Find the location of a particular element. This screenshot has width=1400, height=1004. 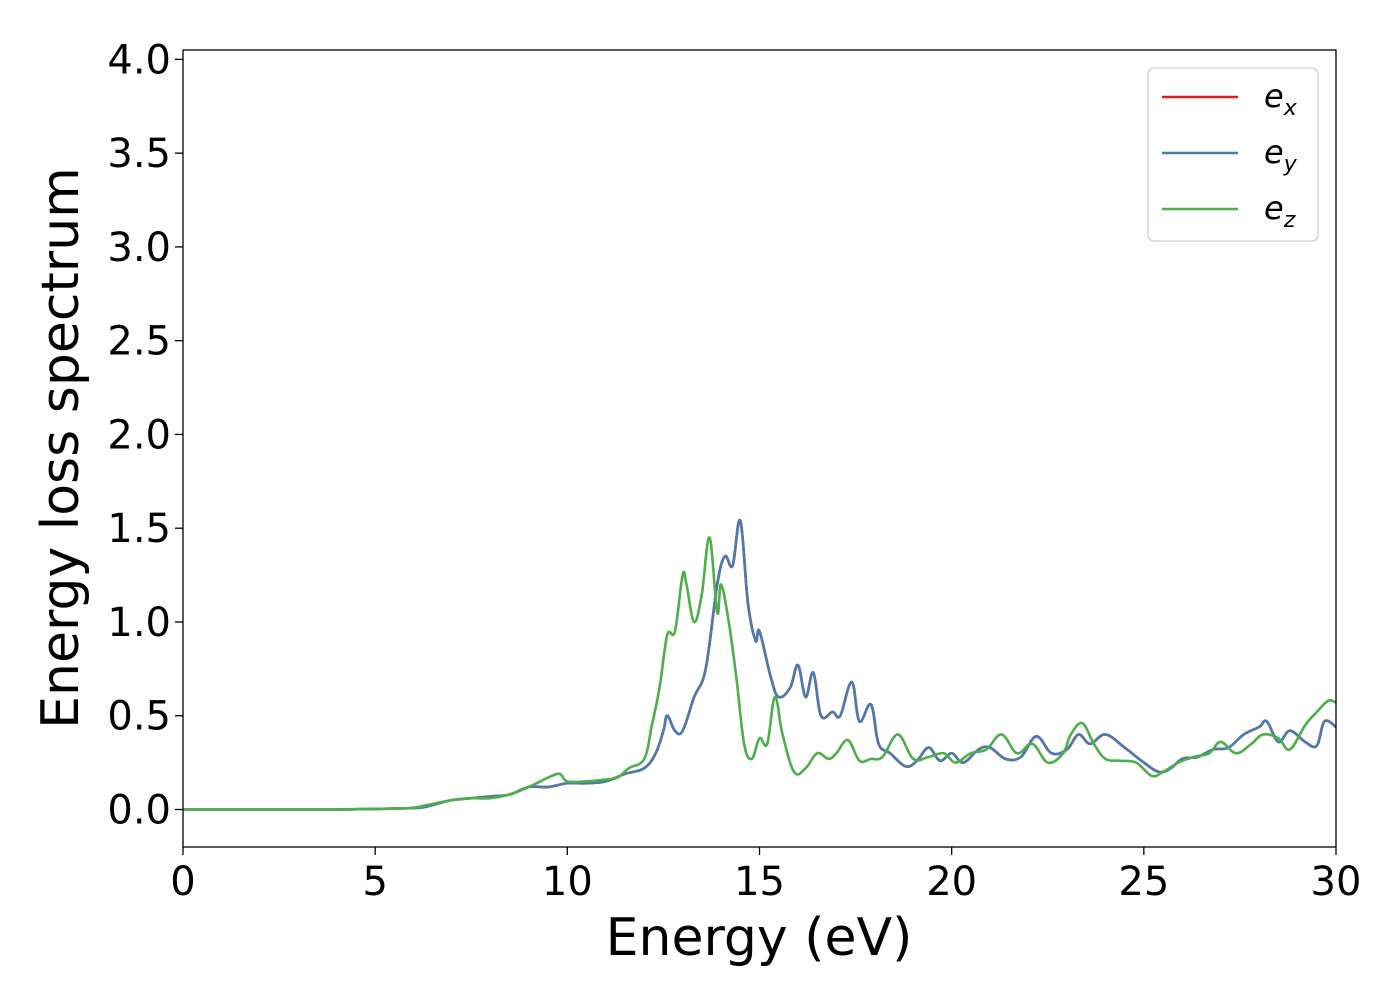

x-axis-title: Energy (eV) is located at coordinates (759, 938).